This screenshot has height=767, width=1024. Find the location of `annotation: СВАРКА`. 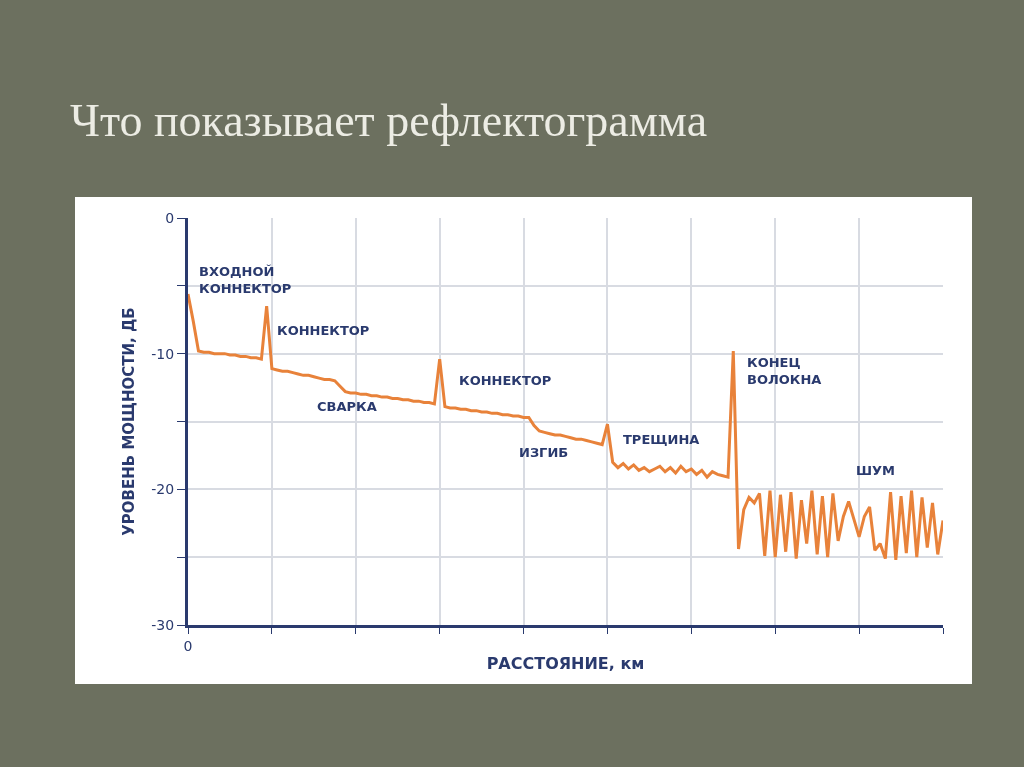

annotation: СВАРКА is located at coordinates (347, 406).